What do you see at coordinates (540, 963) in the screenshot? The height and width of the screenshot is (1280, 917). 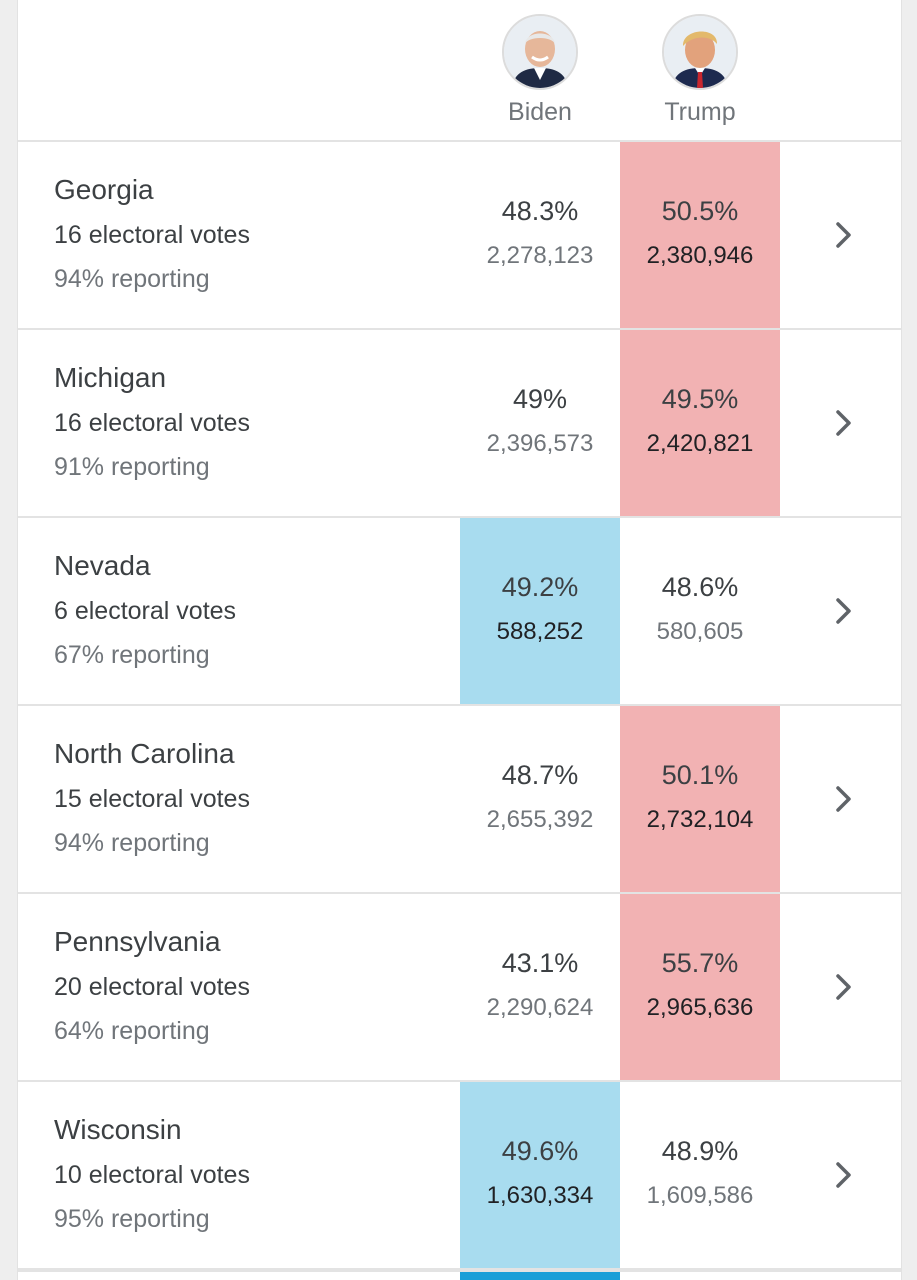 I see `biden-percent: 43.1%` at bounding box center [540, 963].